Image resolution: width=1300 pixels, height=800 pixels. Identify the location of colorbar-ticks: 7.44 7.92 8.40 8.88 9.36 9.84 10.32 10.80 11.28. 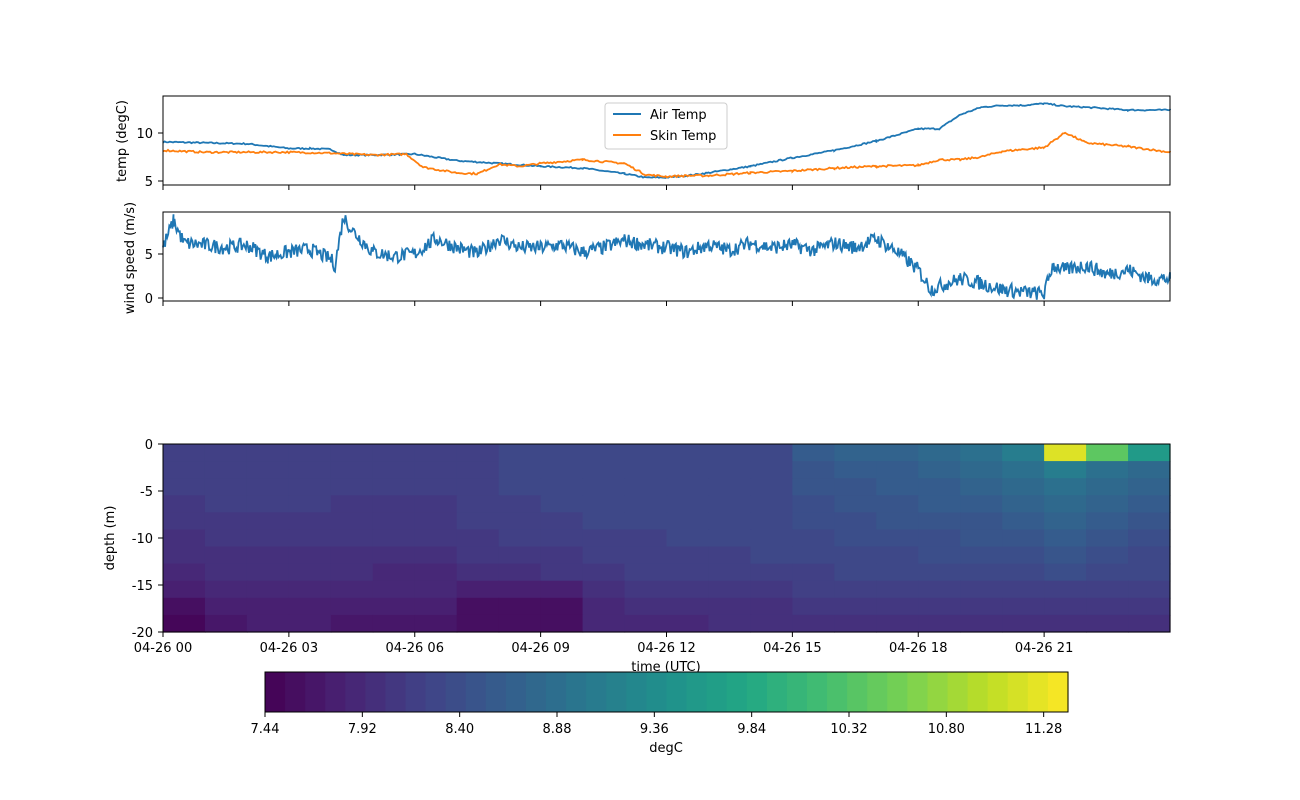
(656, 724).